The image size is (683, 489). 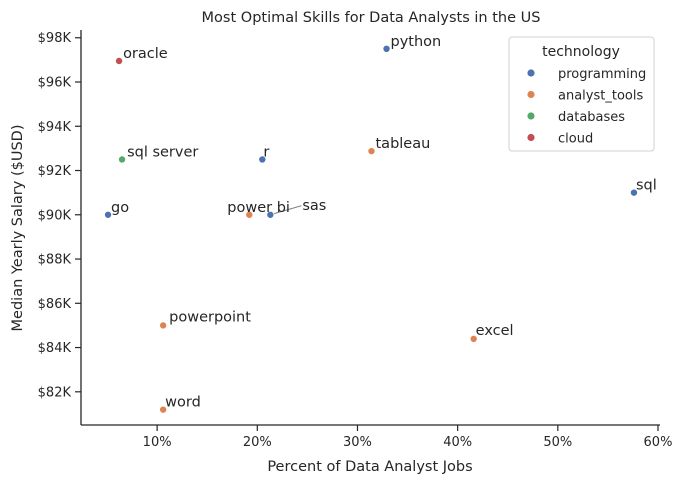 I want to click on label-leader-lines, so click(x=286, y=210).